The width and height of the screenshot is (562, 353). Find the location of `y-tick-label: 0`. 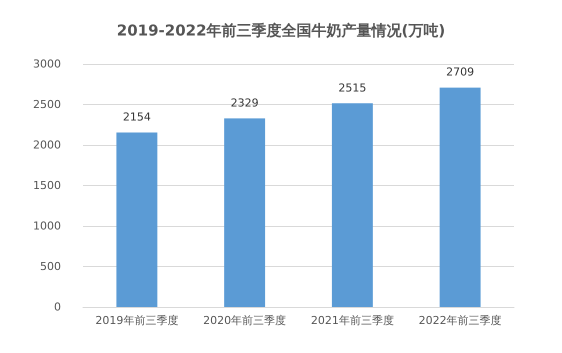

y-tick-label: 0 is located at coordinates (57, 307).